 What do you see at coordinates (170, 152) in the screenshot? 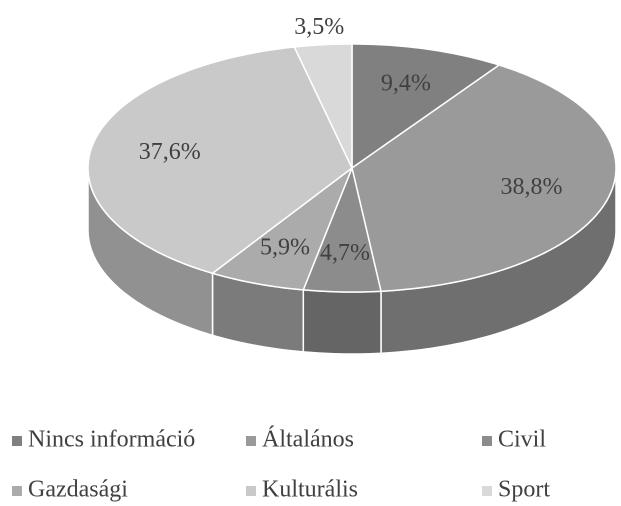
I see `data-label: 37,6%` at bounding box center [170, 152].